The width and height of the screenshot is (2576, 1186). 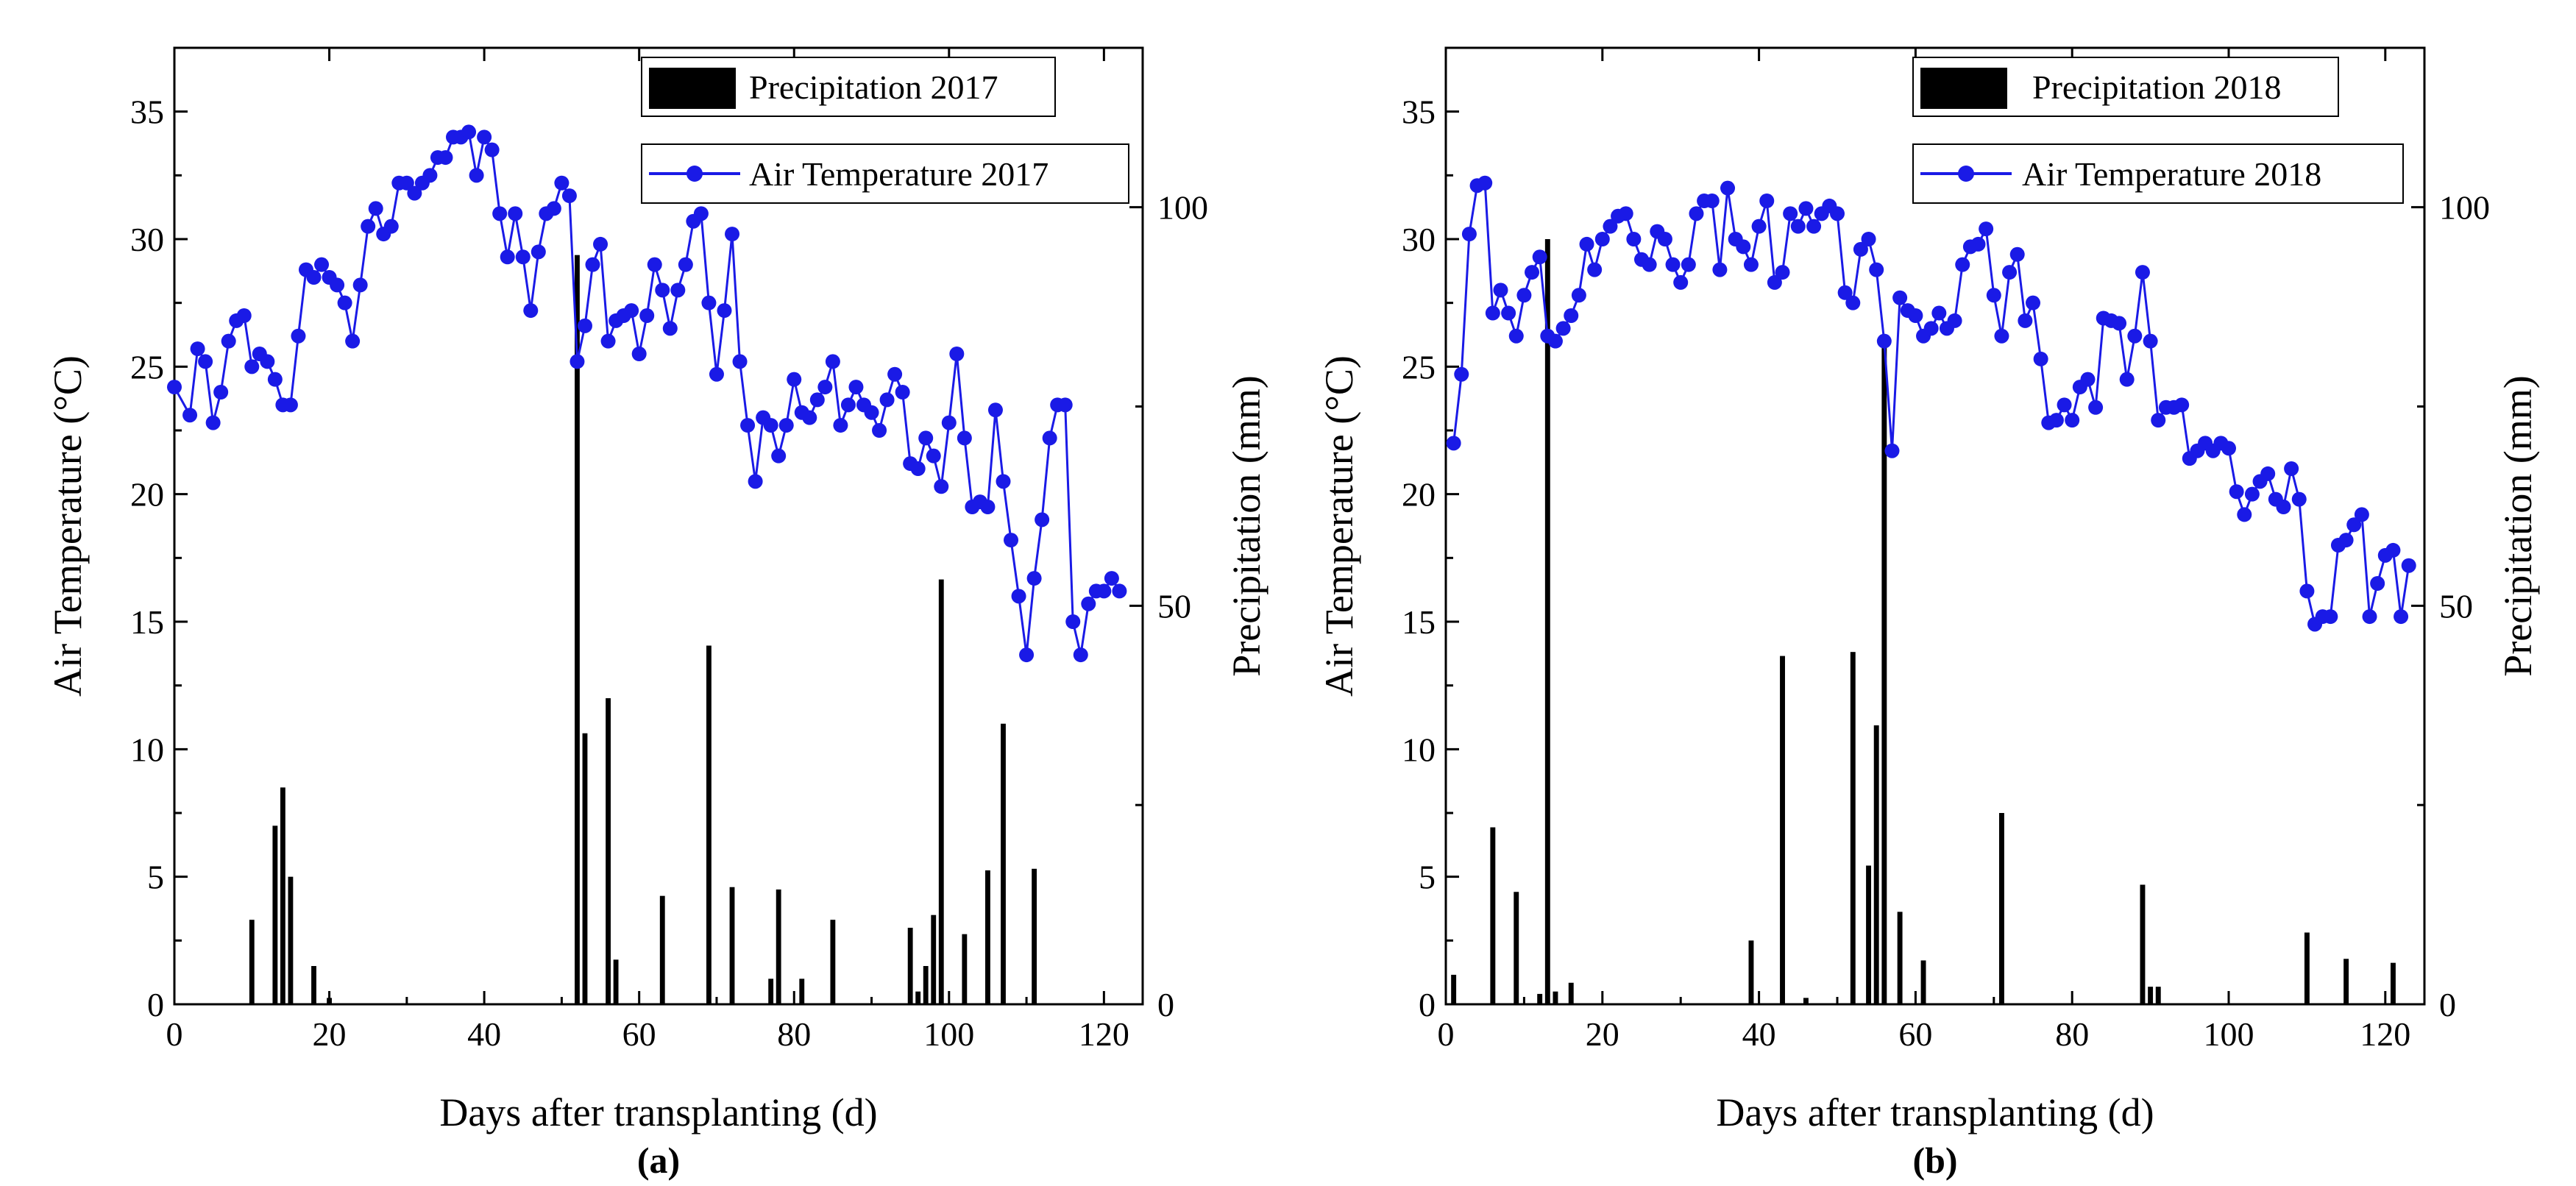 I want to click on y-axis-title-right-a: Precipitation (mm), so click(x=1246, y=525).